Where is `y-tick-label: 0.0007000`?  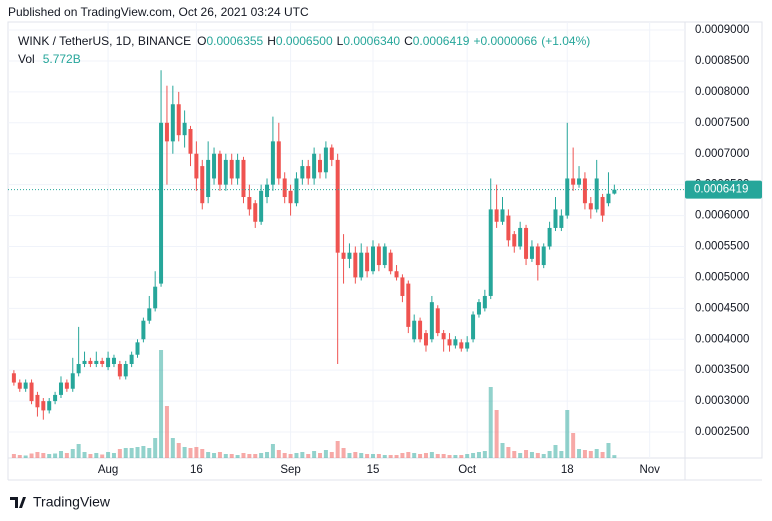
y-tick-label: 0.0007000 is located at coordinates (722, 154).